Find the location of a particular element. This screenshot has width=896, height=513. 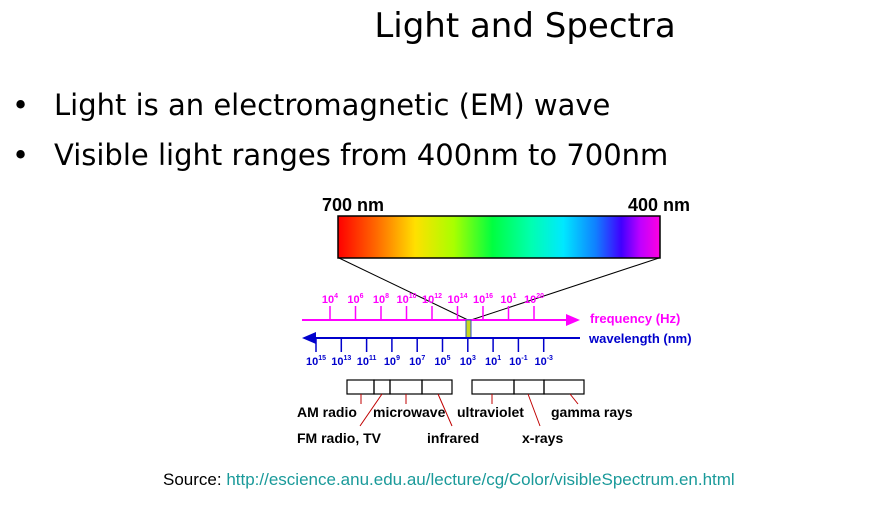

wavelength-tick-label: 10⁹ is located at coordinates (392, 361).